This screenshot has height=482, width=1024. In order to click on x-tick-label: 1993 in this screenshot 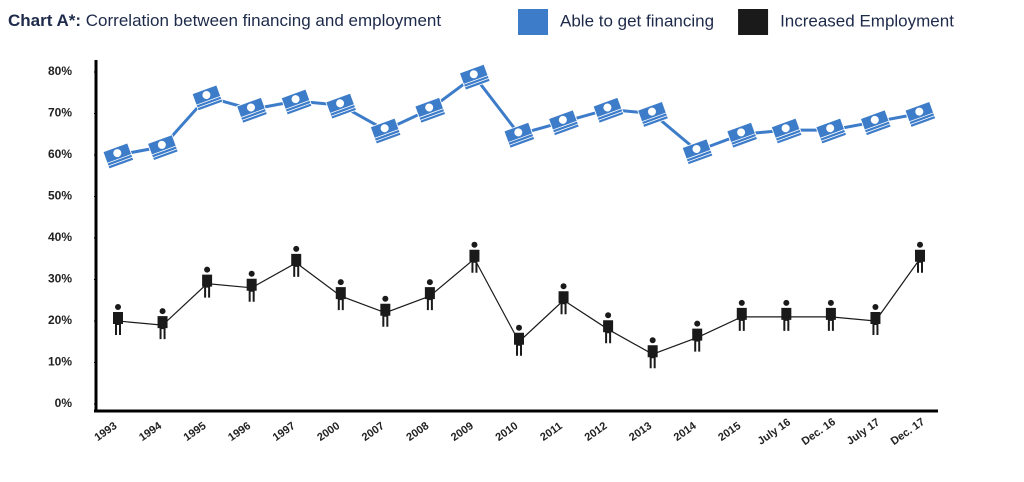, I will do `click(105, 432)`.